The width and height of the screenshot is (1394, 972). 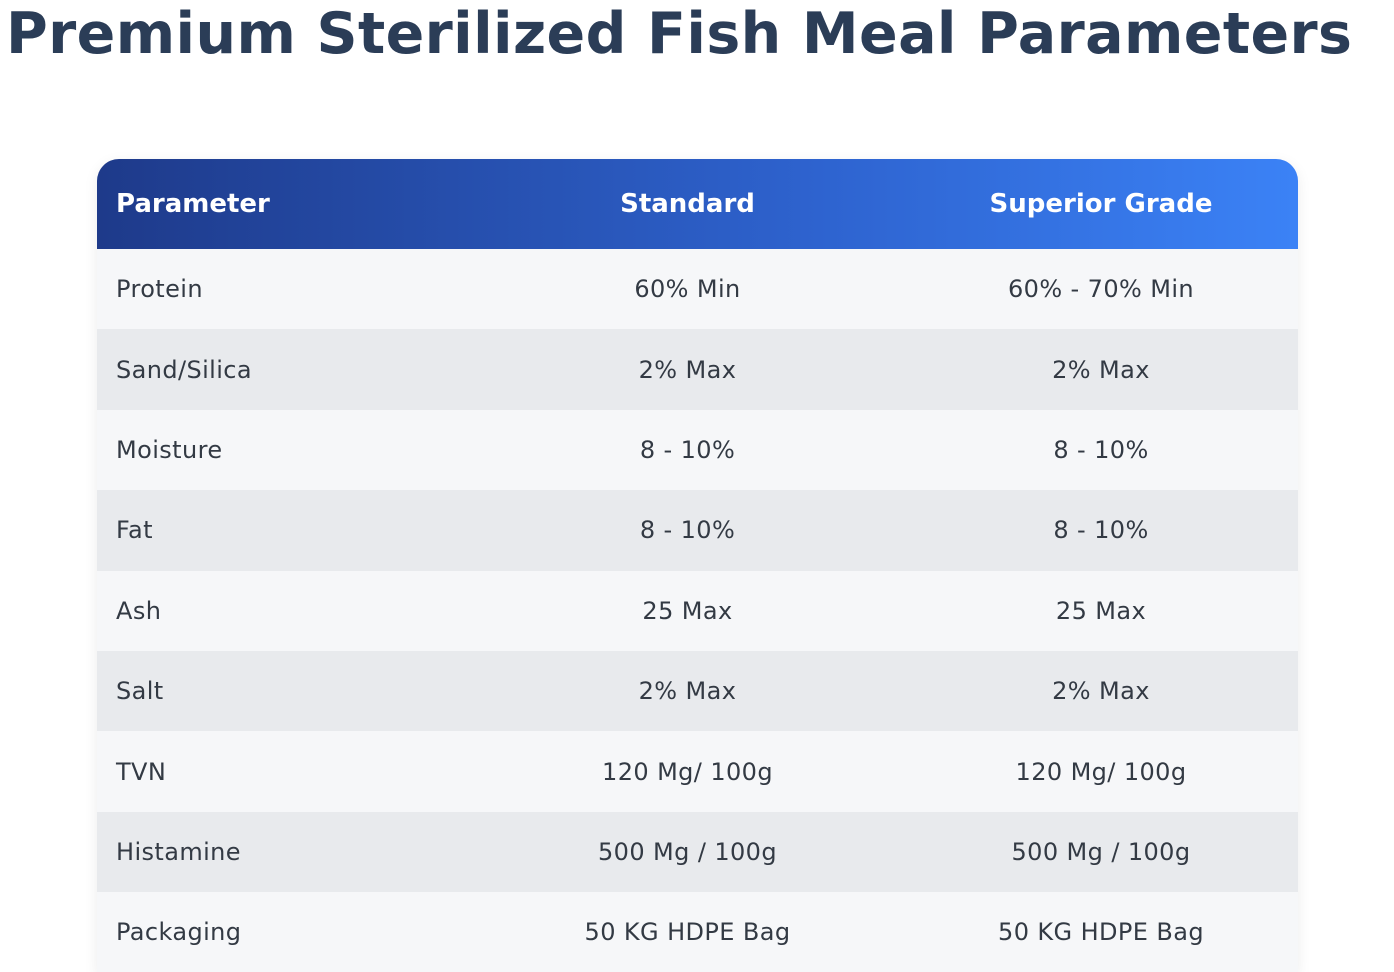 What do you see at coordinates (687, 851) in the screenshot?
I see `standard-cell: 500 Mg / 100g` at bounding box center [687, 851].